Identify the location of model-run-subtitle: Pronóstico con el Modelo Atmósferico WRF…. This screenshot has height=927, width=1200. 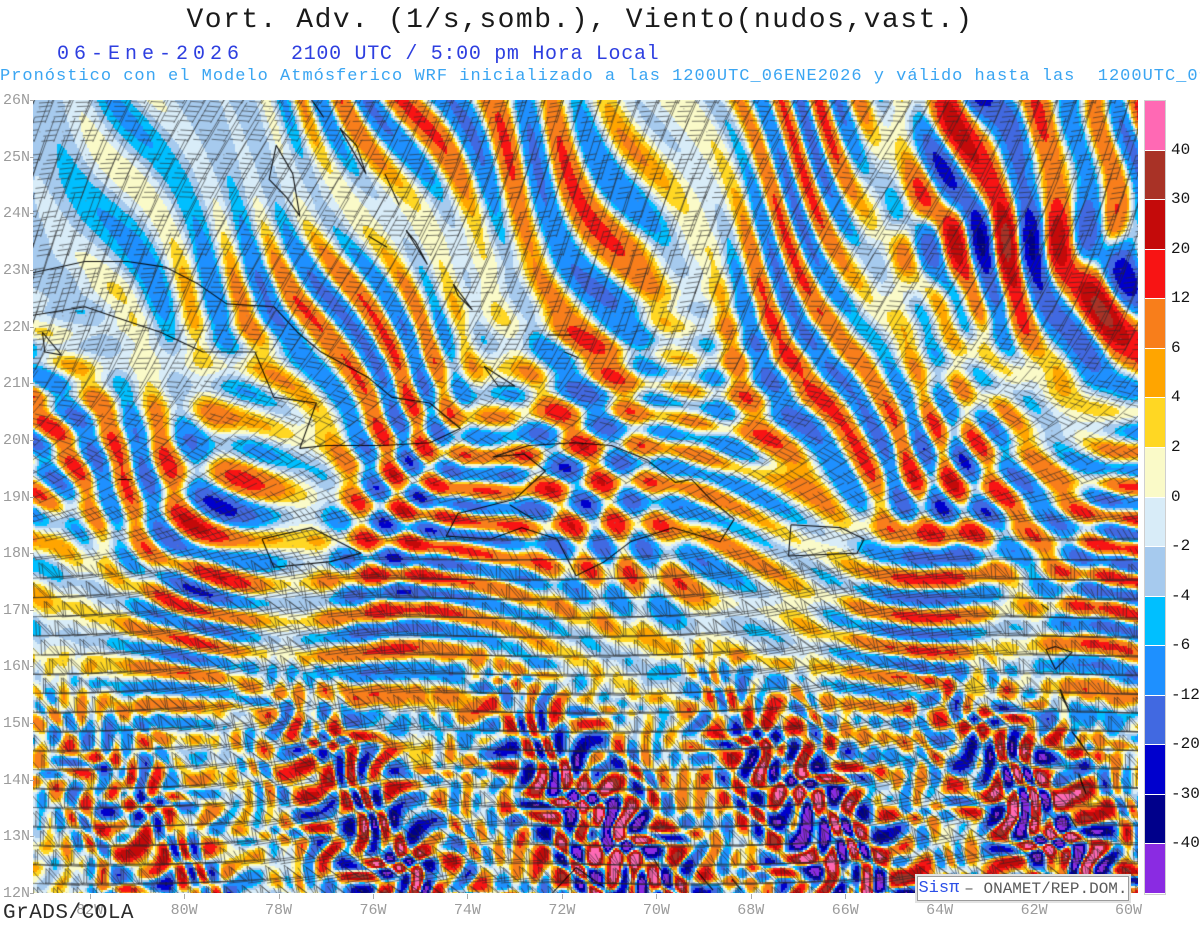
(600, 76).